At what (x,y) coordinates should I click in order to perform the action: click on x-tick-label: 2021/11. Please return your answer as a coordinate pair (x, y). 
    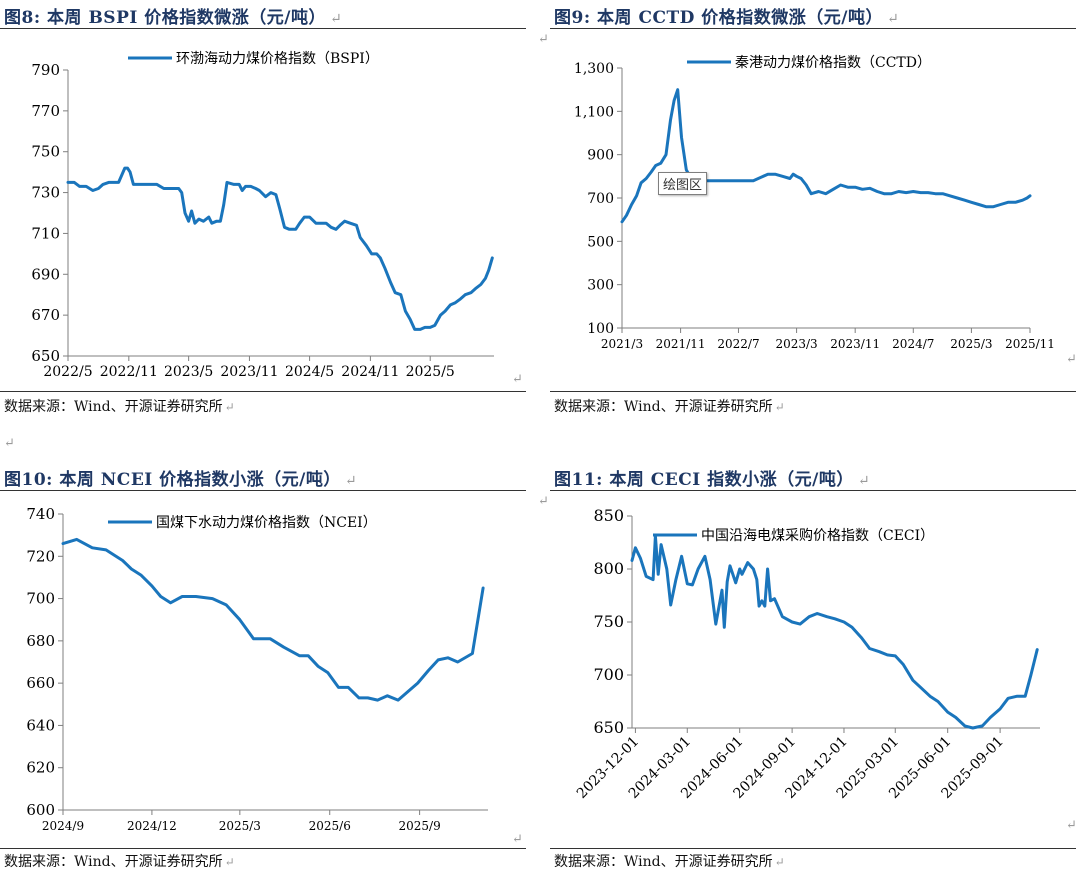
    Looking at the image, I should click on (681, 344).